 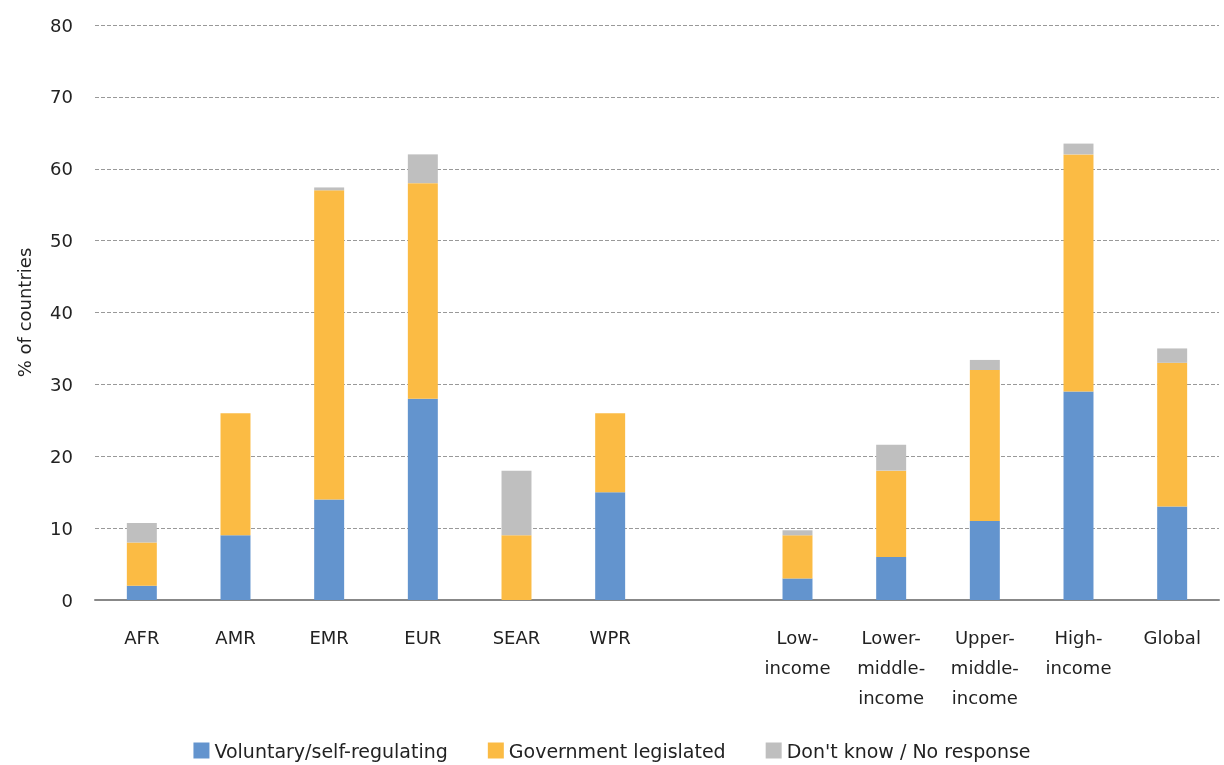 What do you see at coordinates (61, 25) in the screenshot?
I see `y-tick-label: 80` at bounding box center [61, 25].